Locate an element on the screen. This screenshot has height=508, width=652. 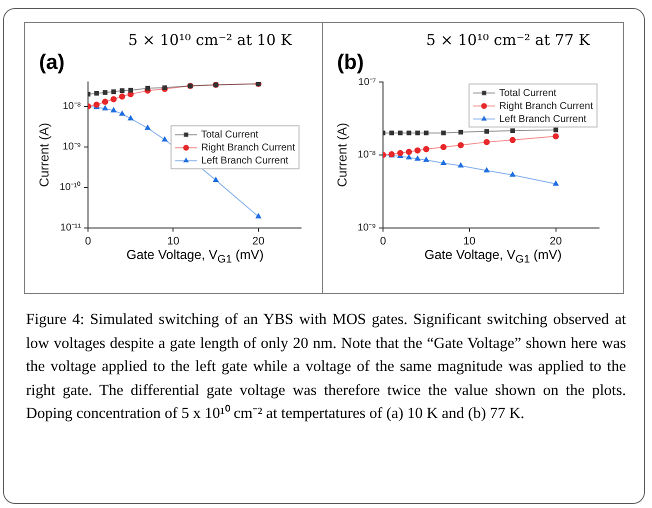
y-tick-label: 10⁻¹⁰ is located at coordinates (71, 187).